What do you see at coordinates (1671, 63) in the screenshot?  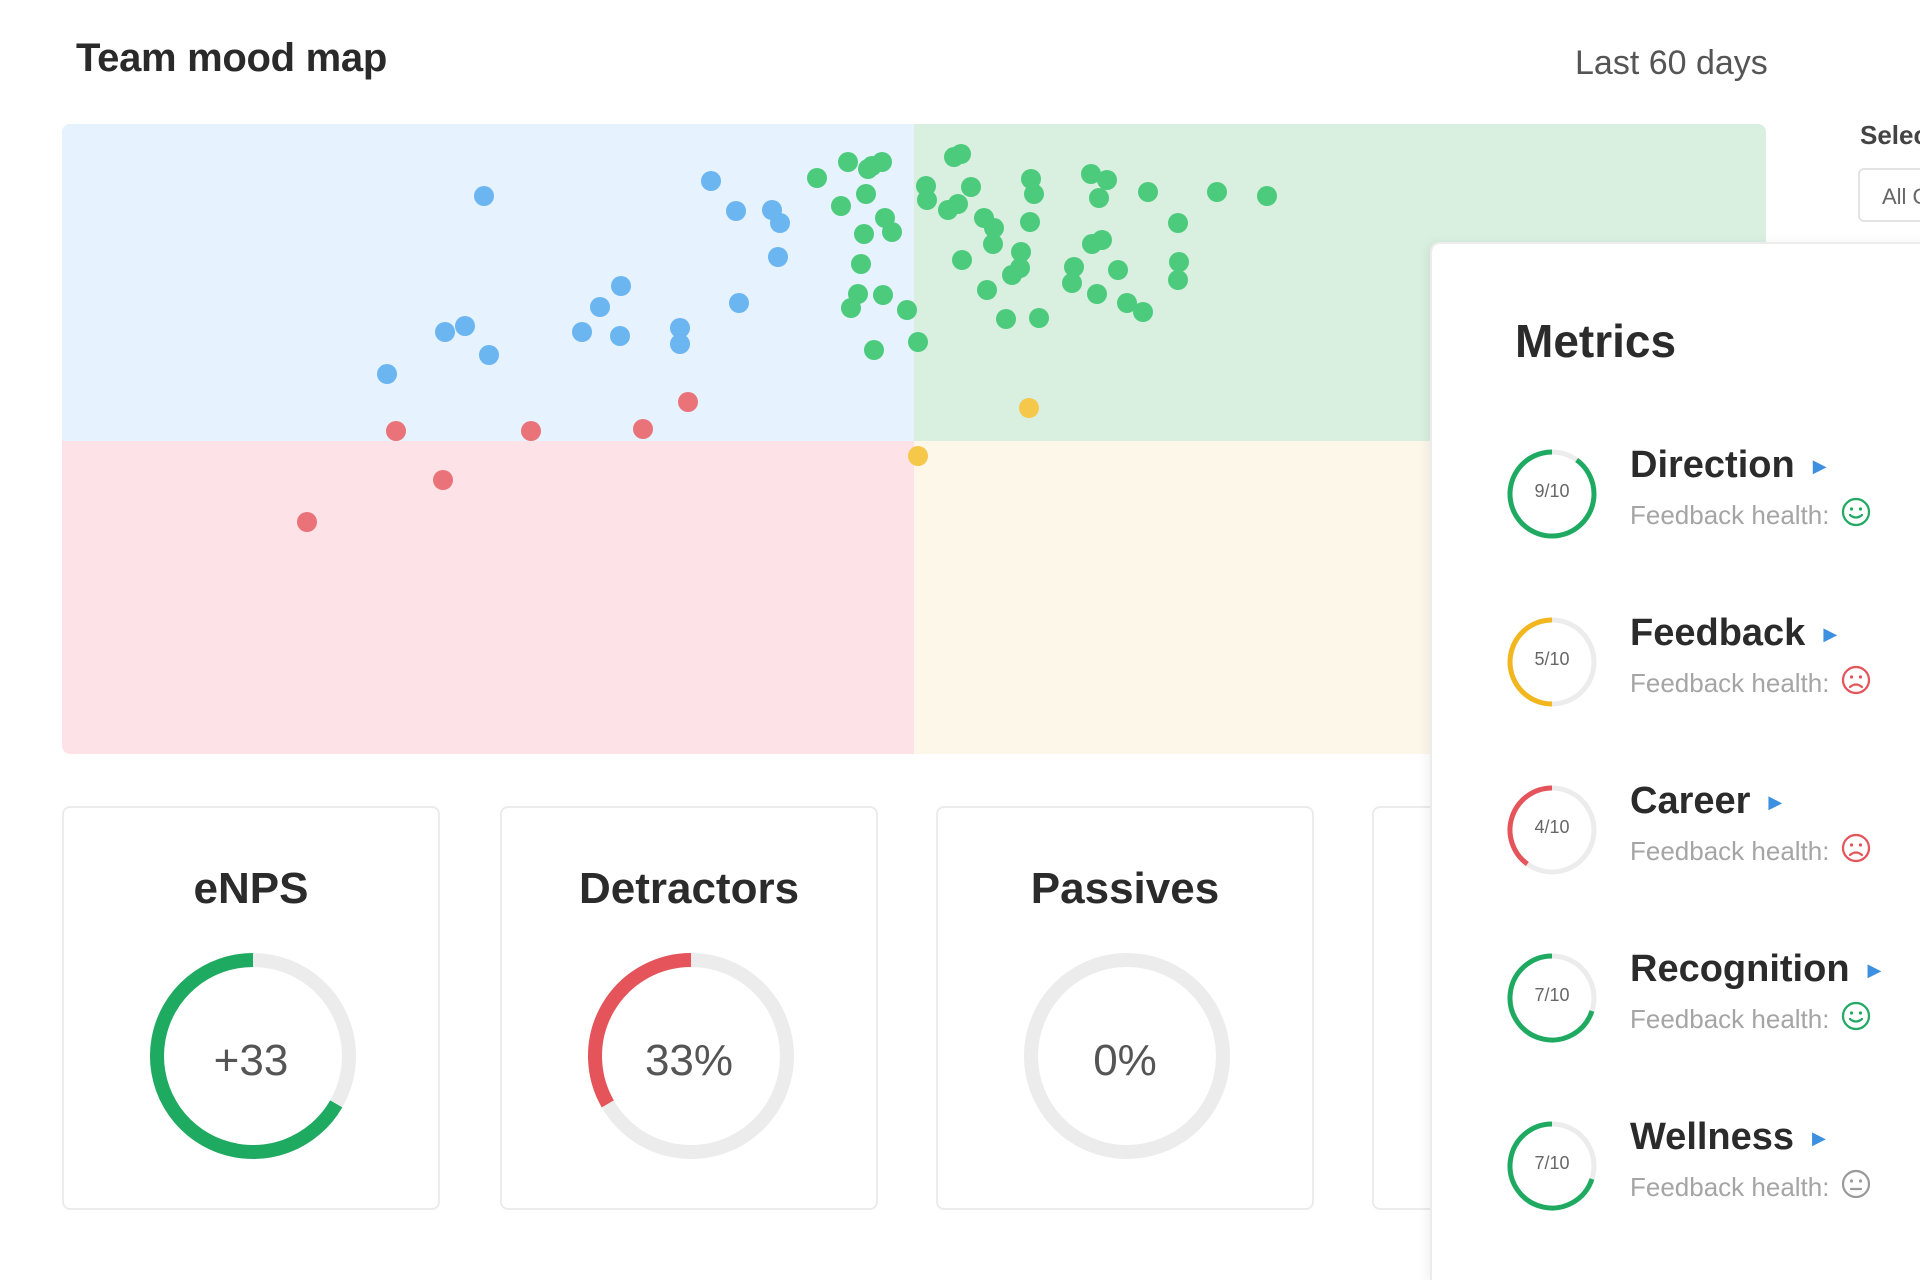 I see `date-range-label: Last 60 days` at bounding box center [1671, 63].